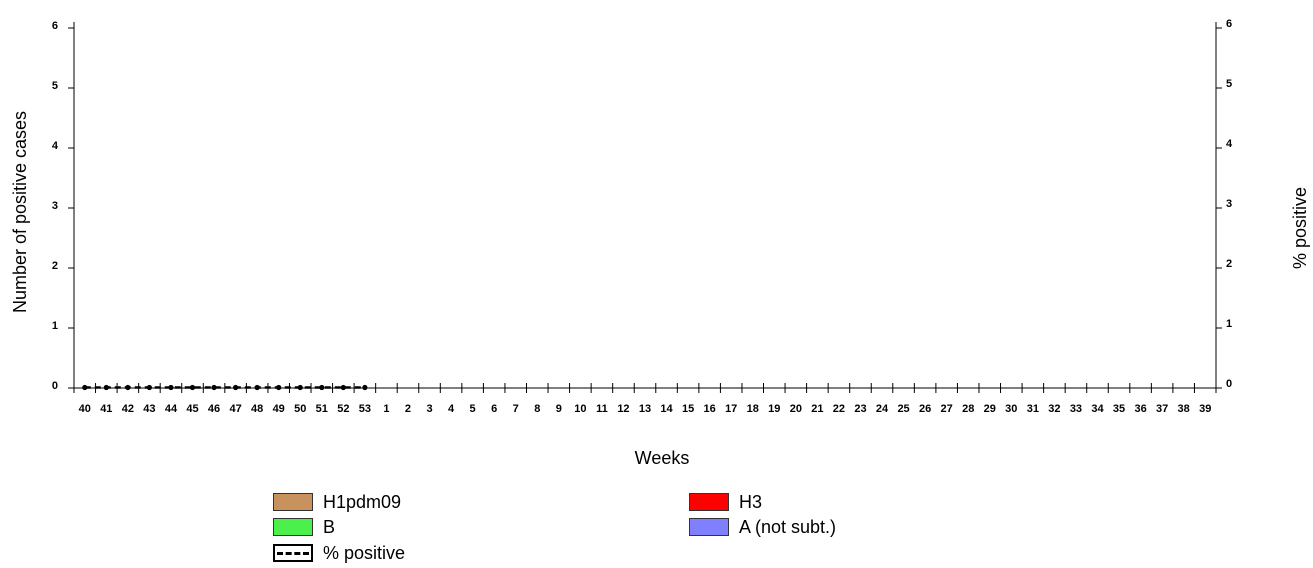  Describe the element at coordinates (20, 212) in the screenshot. I see `y-axis-title: Number of positive cases` at that location.